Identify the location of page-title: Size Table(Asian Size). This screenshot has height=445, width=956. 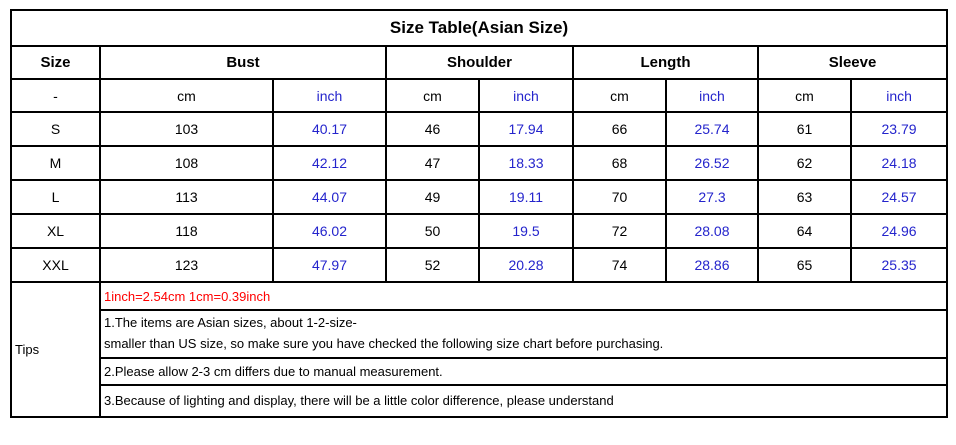
(479, 28).